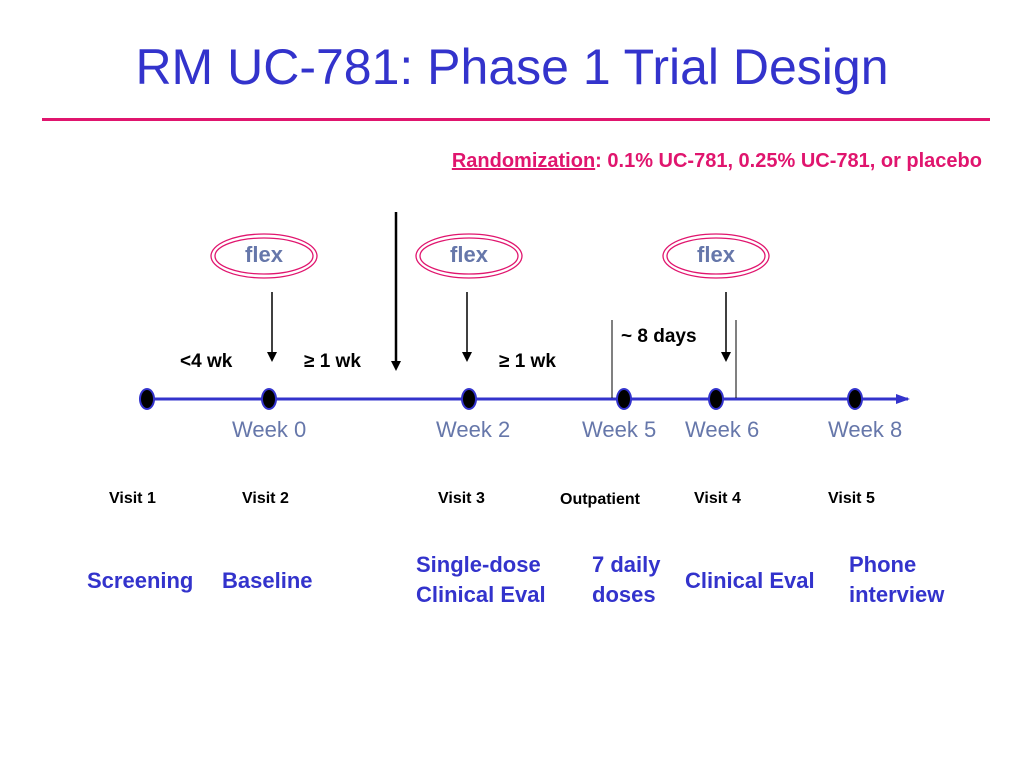  Describe the element at coordinates (659, 336) in the screenshot. I see `duration-8days: ~ 8 days` at that location.